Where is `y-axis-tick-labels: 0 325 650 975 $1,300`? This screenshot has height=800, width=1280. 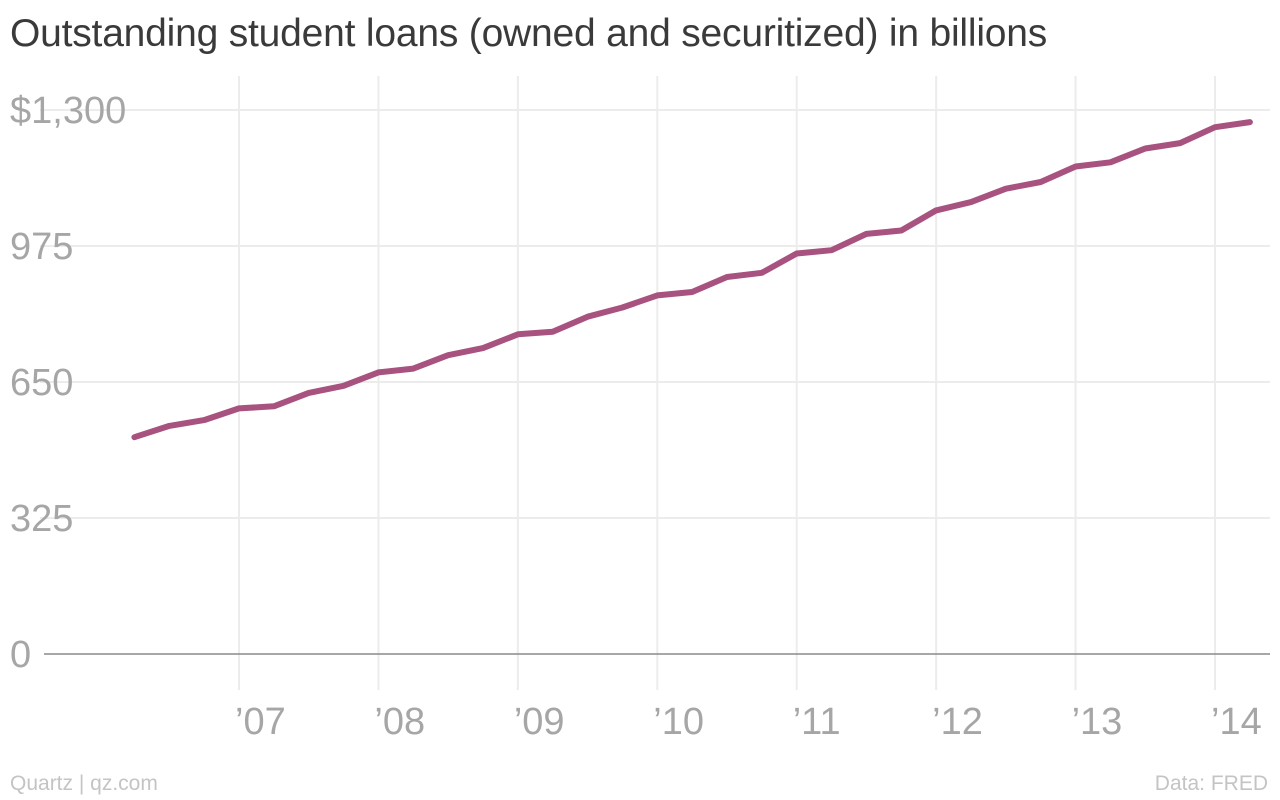
y-axis-tick-labels: 0 325 650 975 $1,300 is located at coordinates (68, 383).